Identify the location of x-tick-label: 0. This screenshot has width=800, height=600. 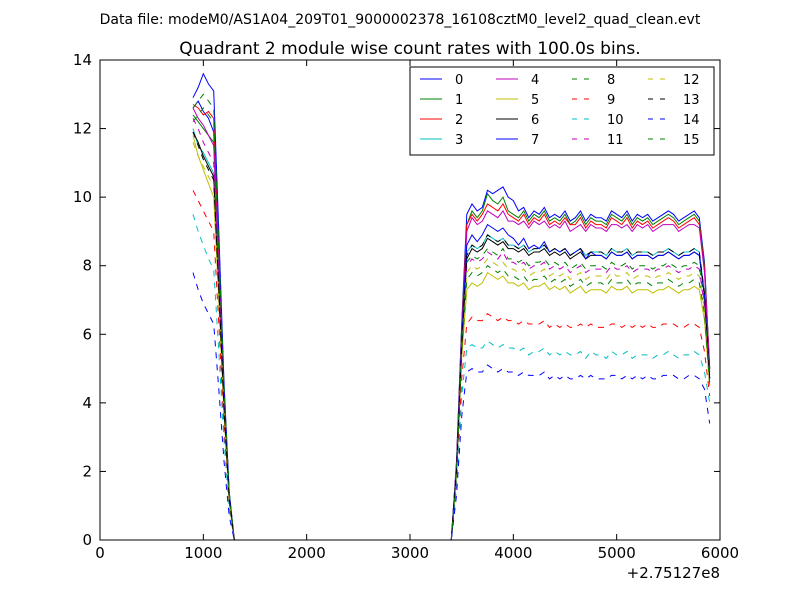
(100, 553).